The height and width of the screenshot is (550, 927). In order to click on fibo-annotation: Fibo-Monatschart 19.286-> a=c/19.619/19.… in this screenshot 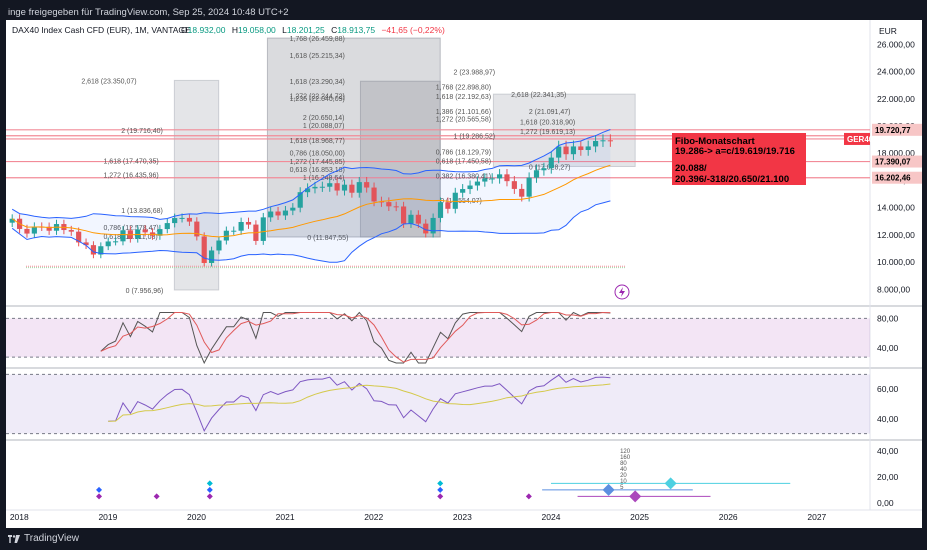, I will do `click(739, 159)`.